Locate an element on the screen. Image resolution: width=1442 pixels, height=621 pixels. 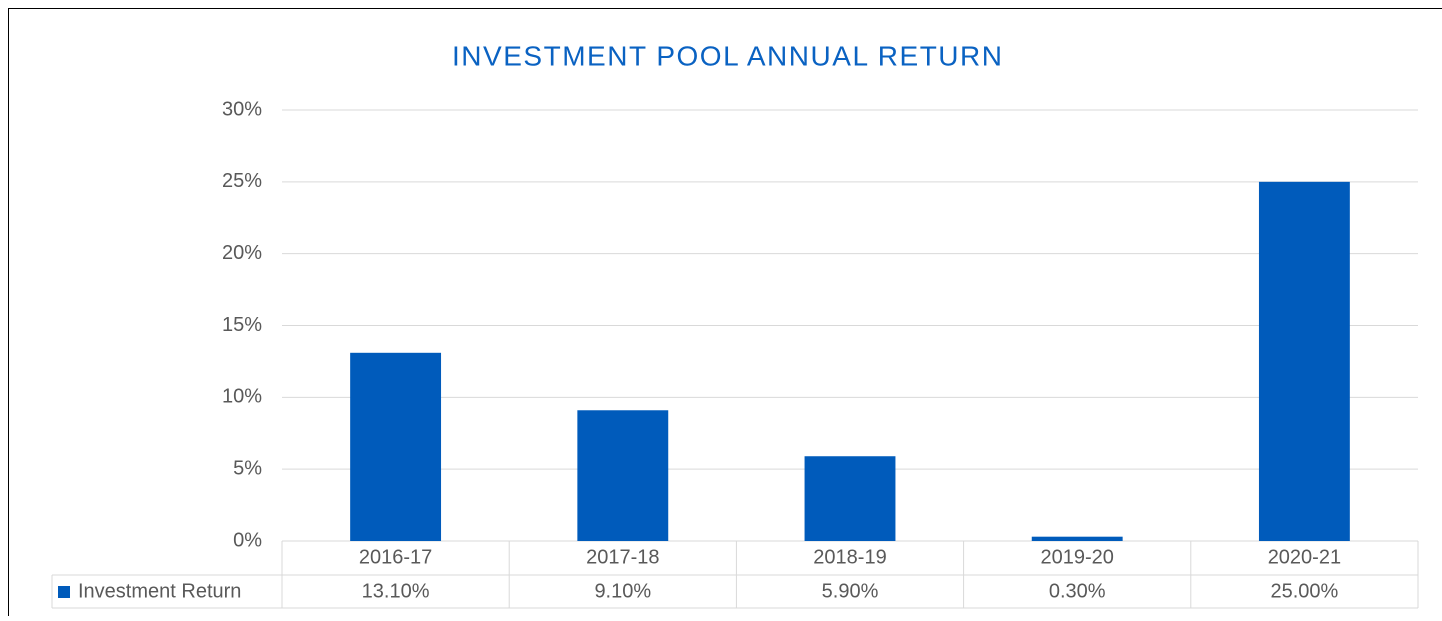
y-tick-label: 15% is located at coordinates (242, 325).